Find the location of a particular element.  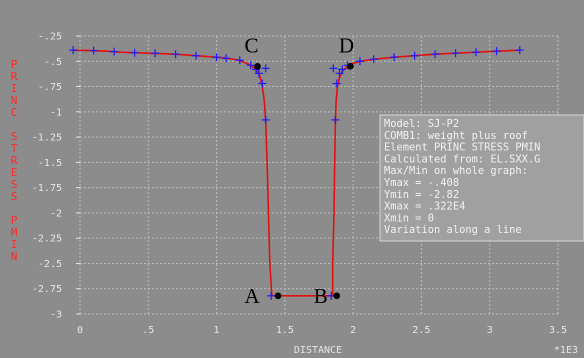

x-axis-multiplier: *1E3 is located at coordinates (566, 350).